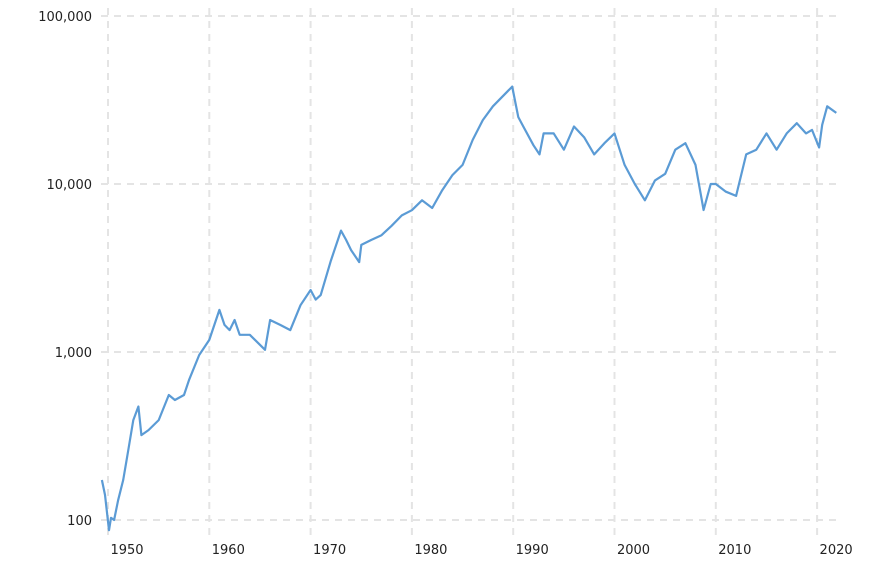  Describe the element at coordinates (79, 521) in the screenshot. I see `y-tick-label: 100` at that location.